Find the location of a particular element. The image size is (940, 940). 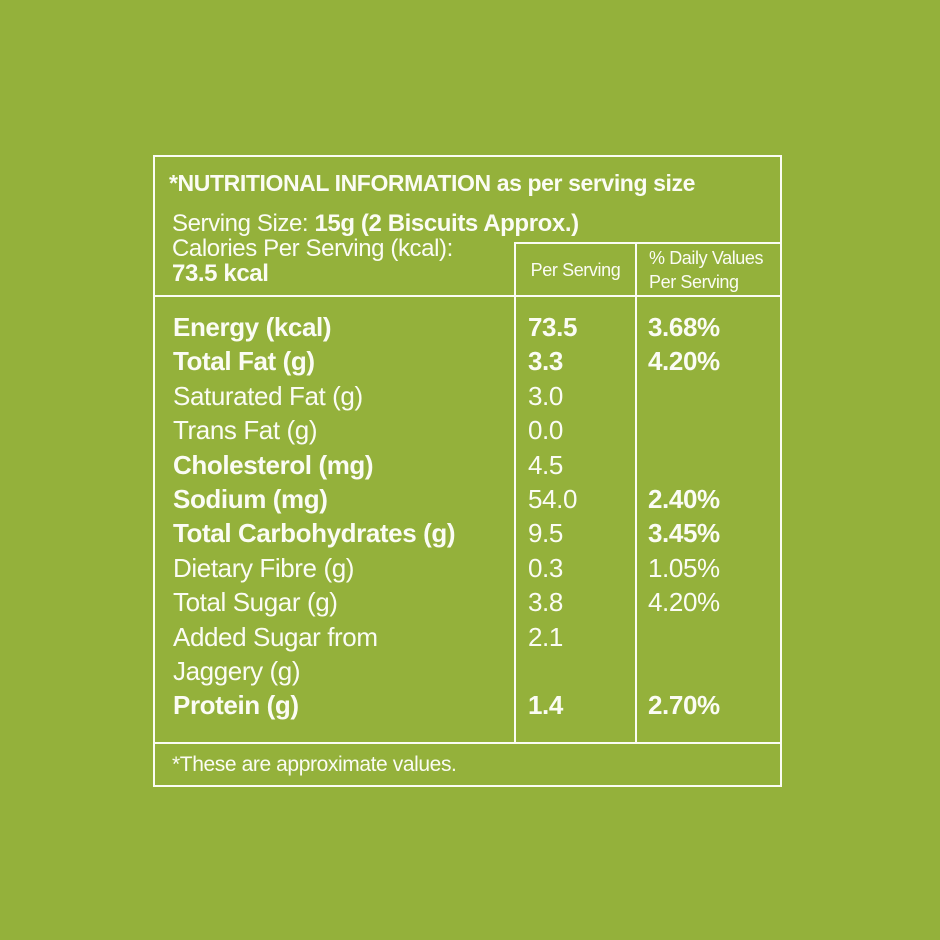

row-energy-label: Energy (kcal) is located at coordinates (252, 327).